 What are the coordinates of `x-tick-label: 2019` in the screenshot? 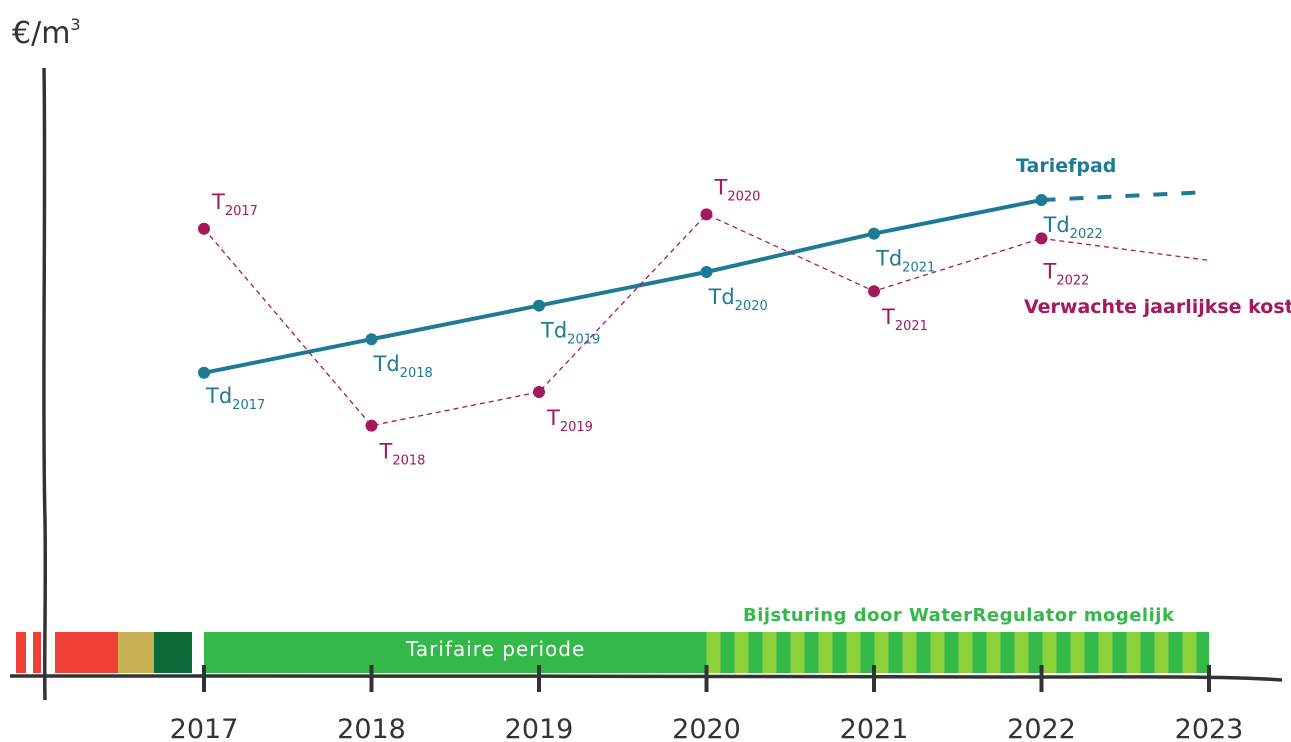 It's located at (539, 728).